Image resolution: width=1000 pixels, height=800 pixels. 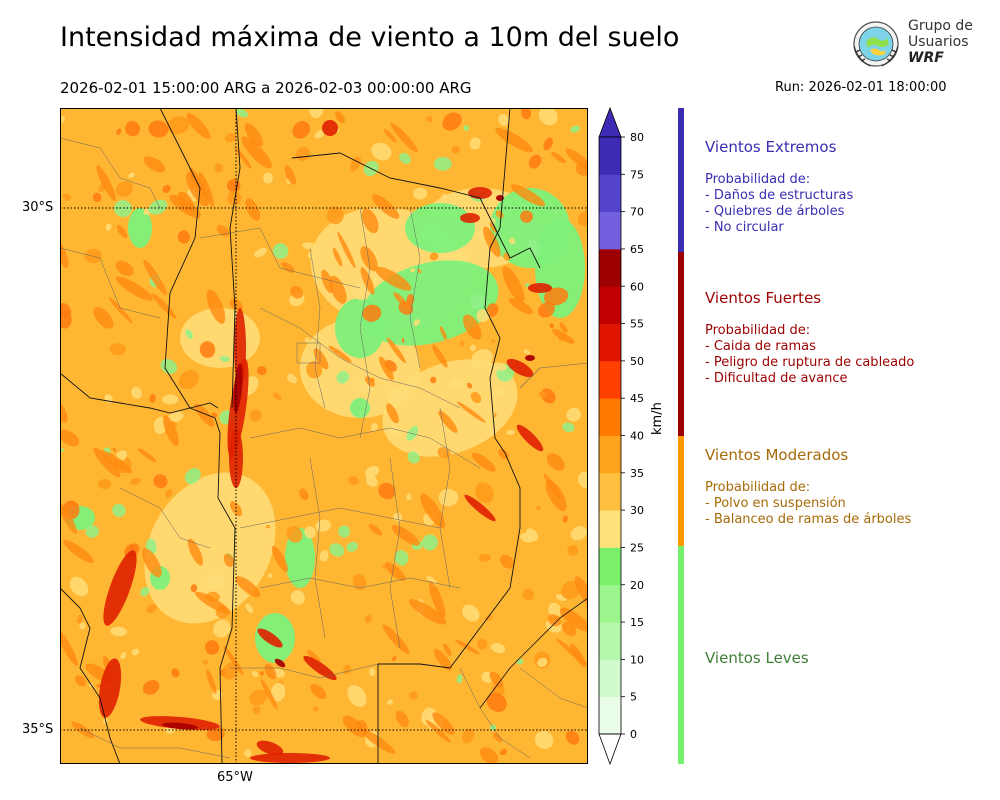 What do you see at coordinates (637, 361) in the screenshot?
I see `colorbar-tick-label: 50` at bounding box center [637, 361].